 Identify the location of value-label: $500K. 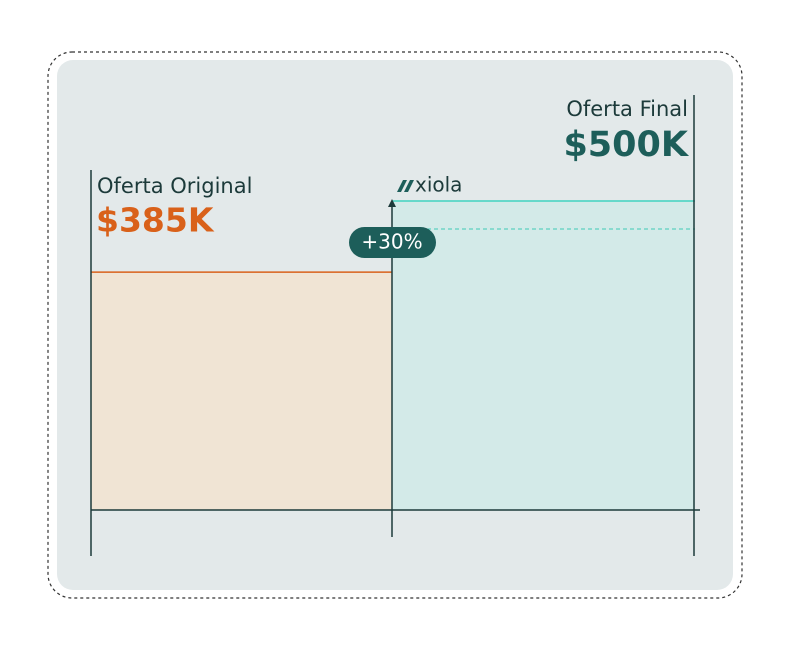
(626, 145).